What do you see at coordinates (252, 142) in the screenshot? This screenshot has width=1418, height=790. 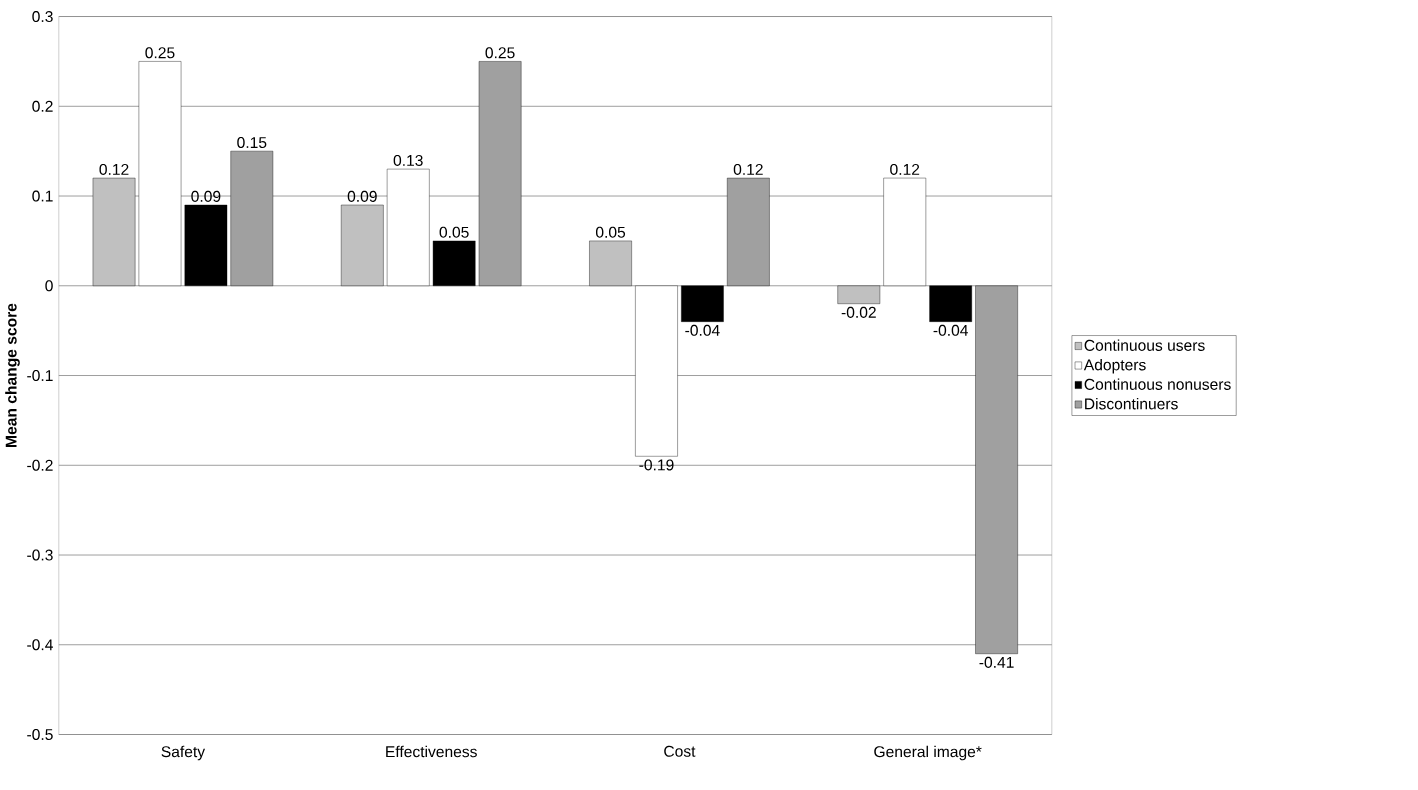 I see `data-label: 0.15` at bounding box center [252, 142].